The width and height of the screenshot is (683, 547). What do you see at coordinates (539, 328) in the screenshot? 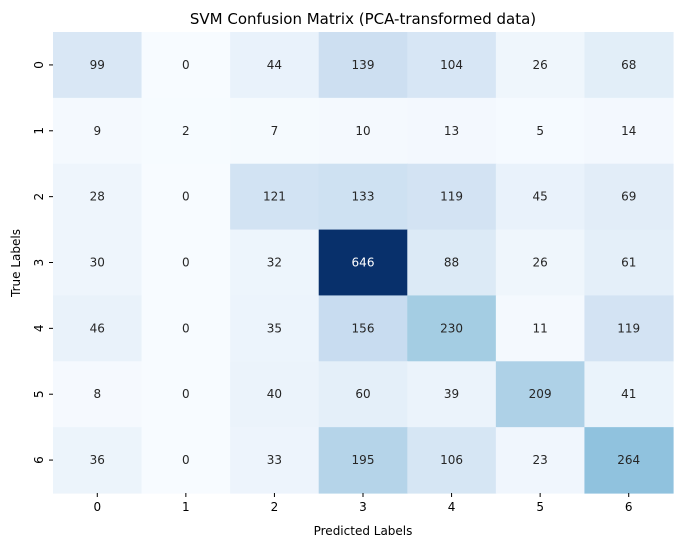
I see `cell-value-4-5: 11` at bounding box center [539, 328].